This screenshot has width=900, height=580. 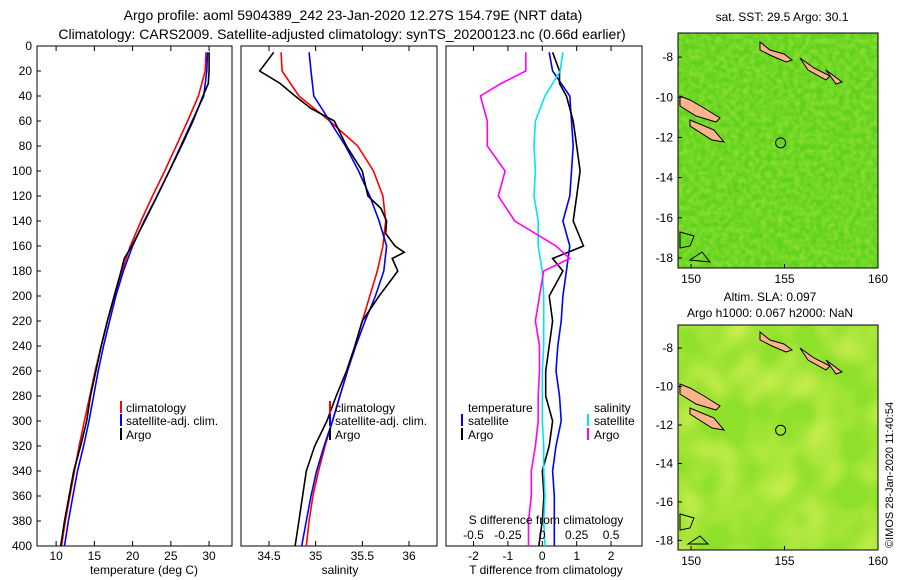 I want to click on x-tick-label: 2, so click(x=611, y=556).